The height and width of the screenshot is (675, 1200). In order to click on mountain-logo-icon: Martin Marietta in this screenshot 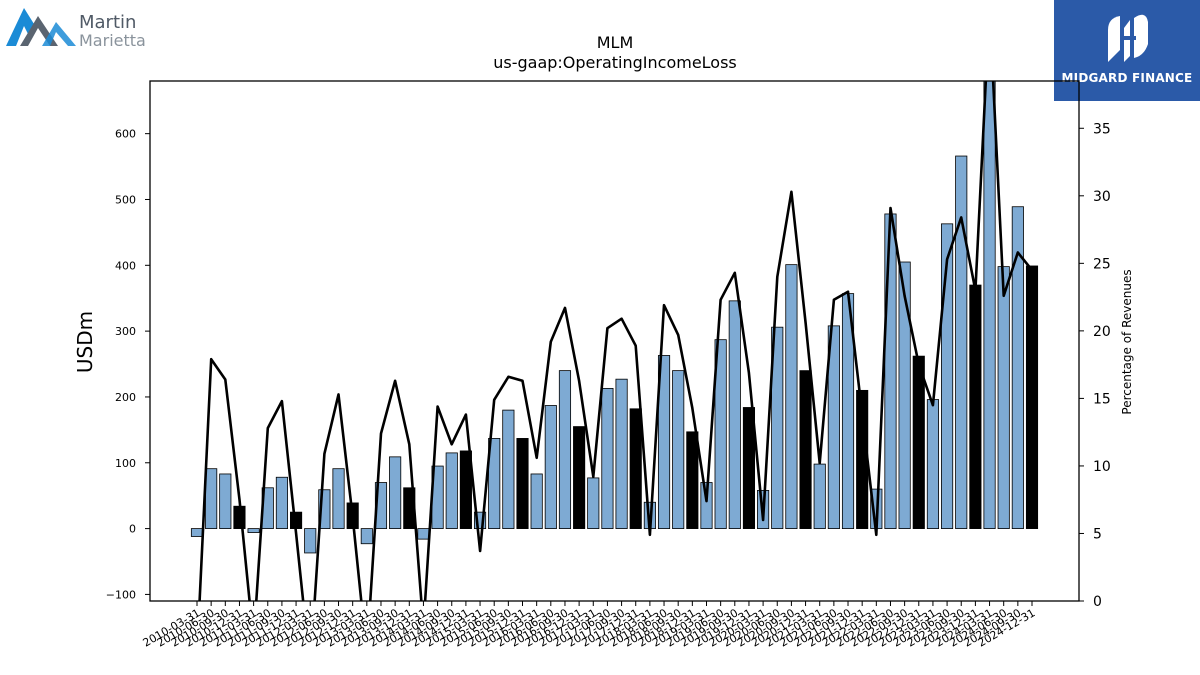, I will do `click(76, 29)`.